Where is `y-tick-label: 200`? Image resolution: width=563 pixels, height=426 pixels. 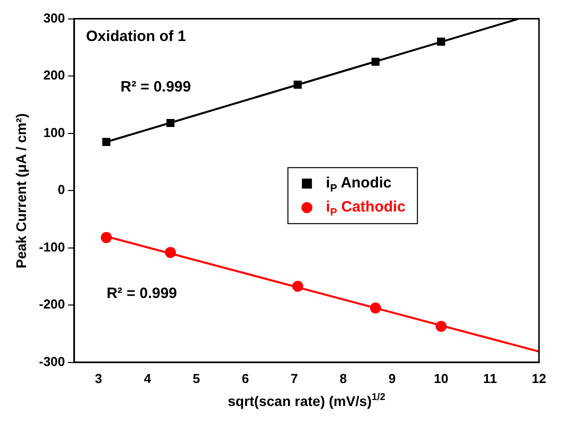
y-tick-label: 200 is located at coordinates (54, 75).